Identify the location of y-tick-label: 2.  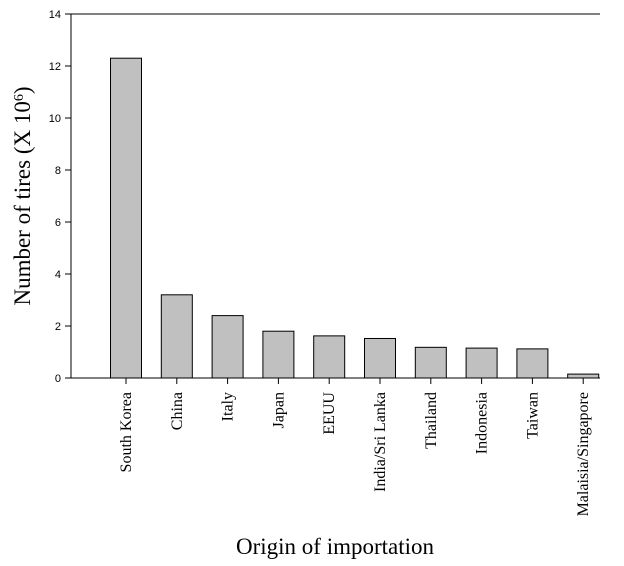
(58, 327).